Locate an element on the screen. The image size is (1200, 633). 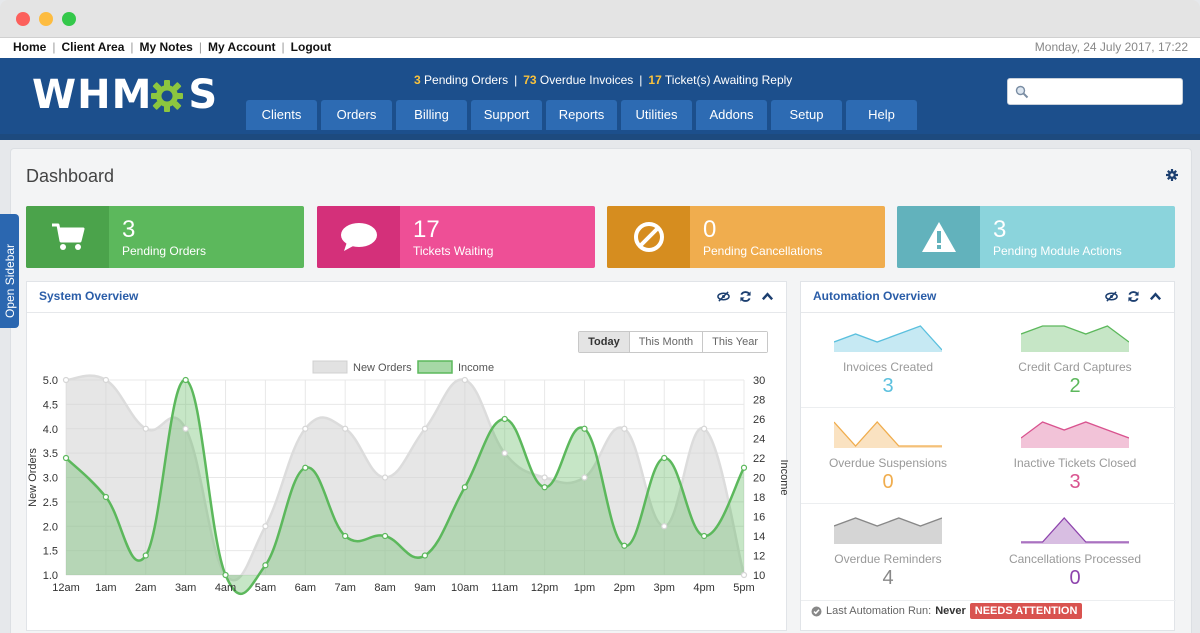
x-tick-label: 7am is located at coordinates (344, 588).